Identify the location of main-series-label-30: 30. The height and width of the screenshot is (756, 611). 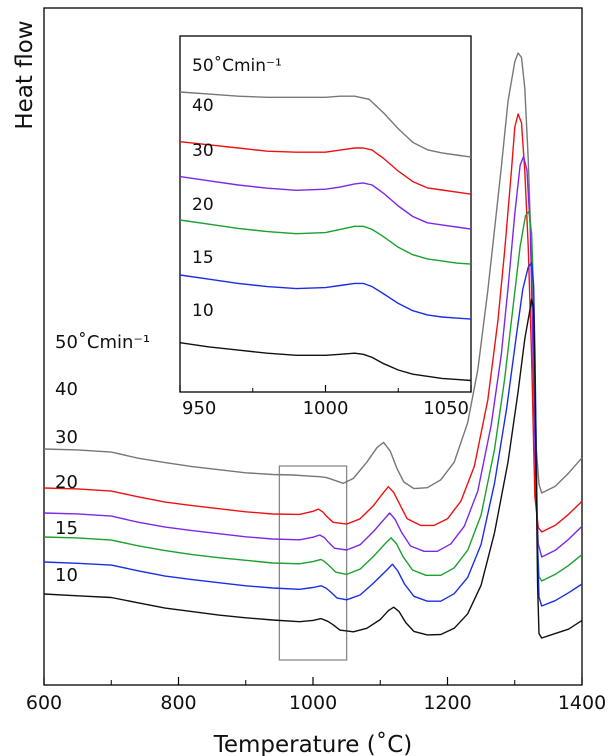
(66, 437).